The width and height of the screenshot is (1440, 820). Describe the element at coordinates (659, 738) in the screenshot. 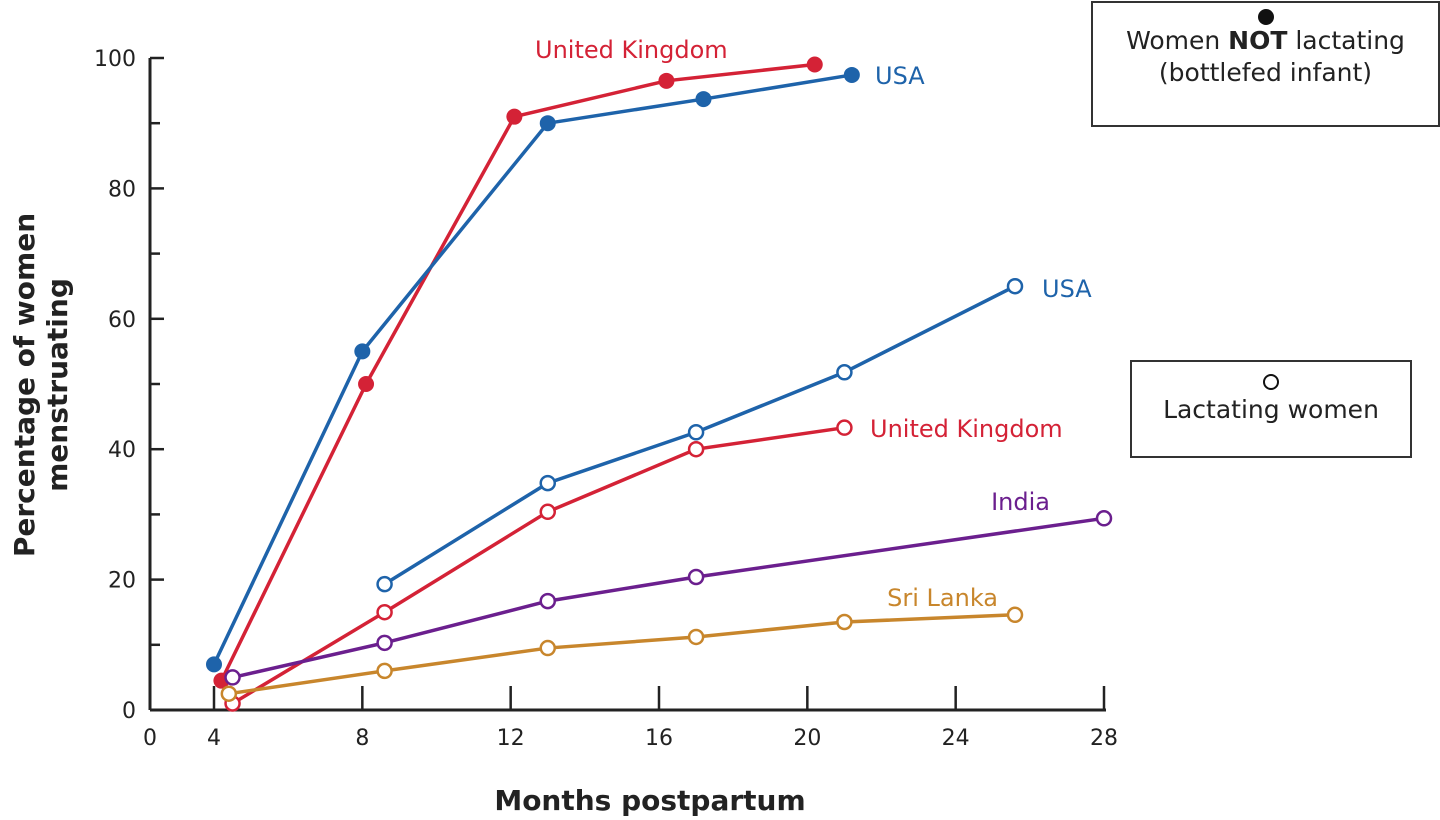

I see `x-tick-label: 16` at that location.